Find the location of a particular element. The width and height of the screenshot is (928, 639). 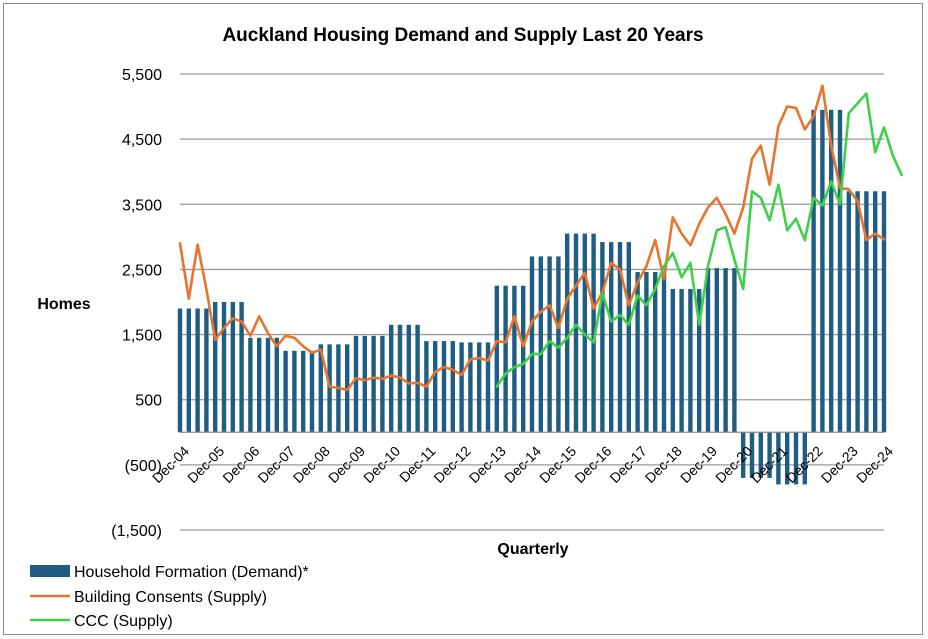

y-tick-label: 4,500 is located at coordinates (142, 140).